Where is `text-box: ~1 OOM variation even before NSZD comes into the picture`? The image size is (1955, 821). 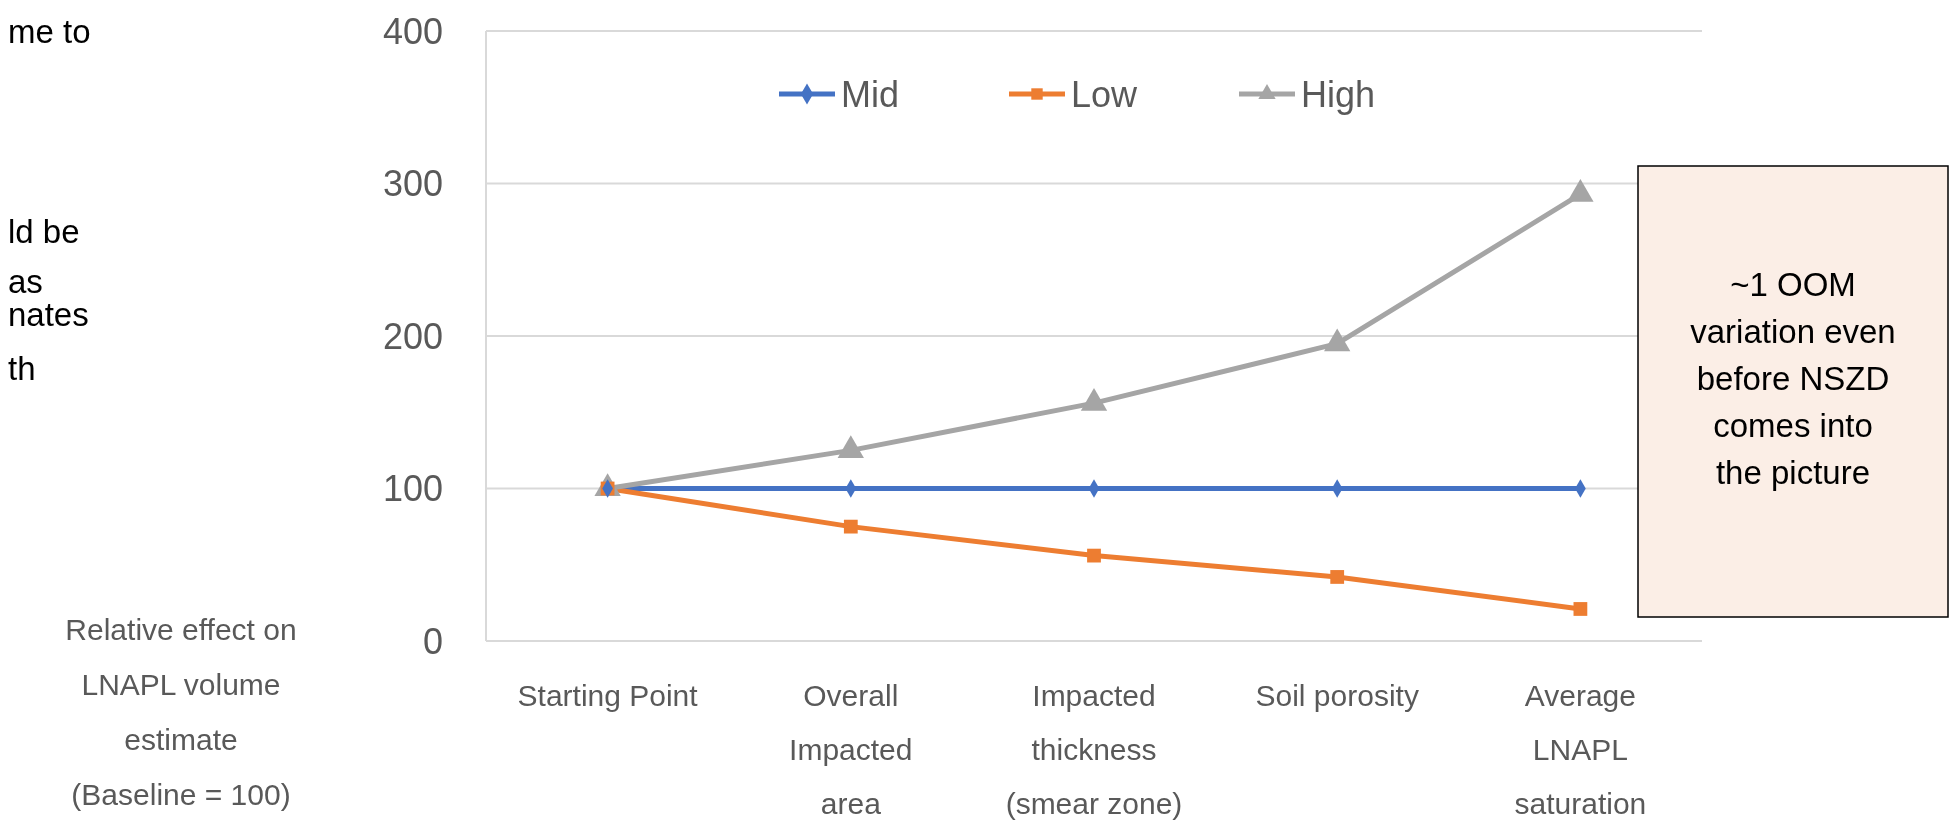 text-box: ~1 OOM variation even before NSZD comes into the picture is located at coordinates (1793, 391).